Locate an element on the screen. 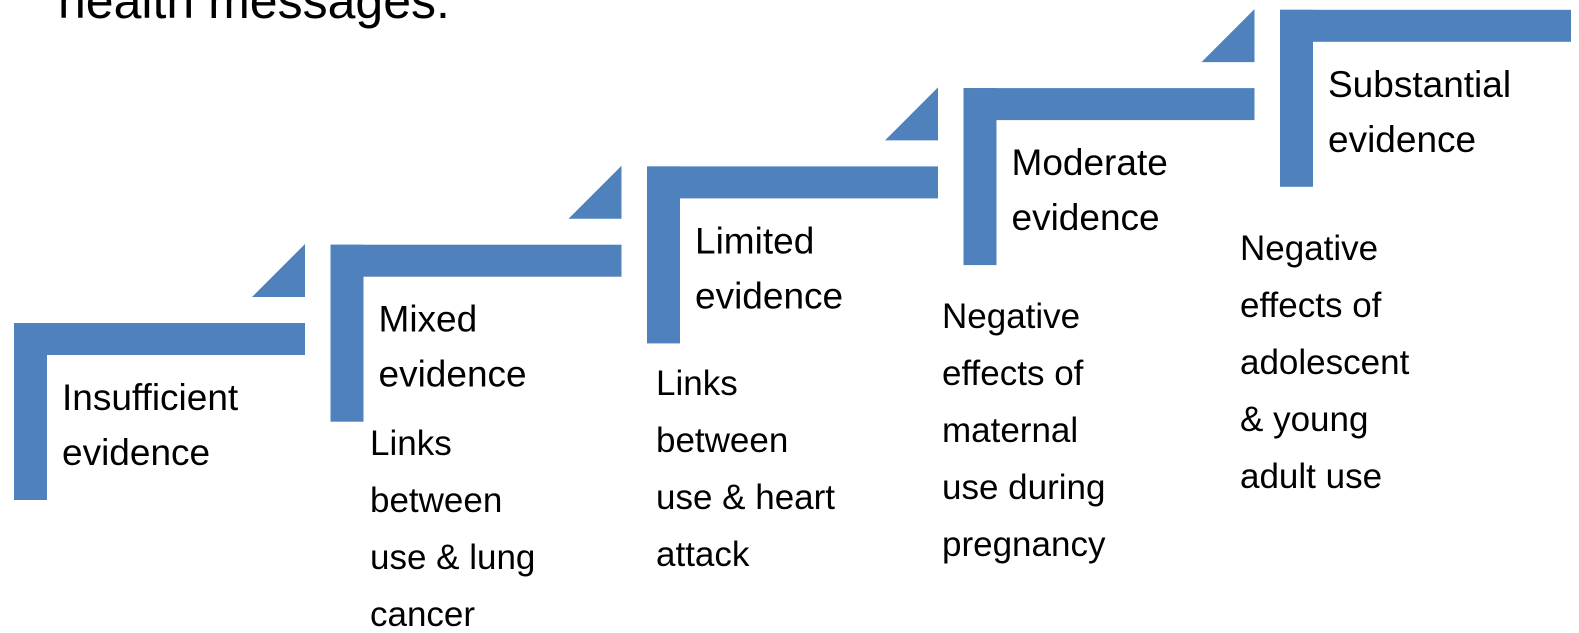 Image resolution: width=1579 pixels, height=633 pixels. step-label: Limited is located at coordinates (754, 240).